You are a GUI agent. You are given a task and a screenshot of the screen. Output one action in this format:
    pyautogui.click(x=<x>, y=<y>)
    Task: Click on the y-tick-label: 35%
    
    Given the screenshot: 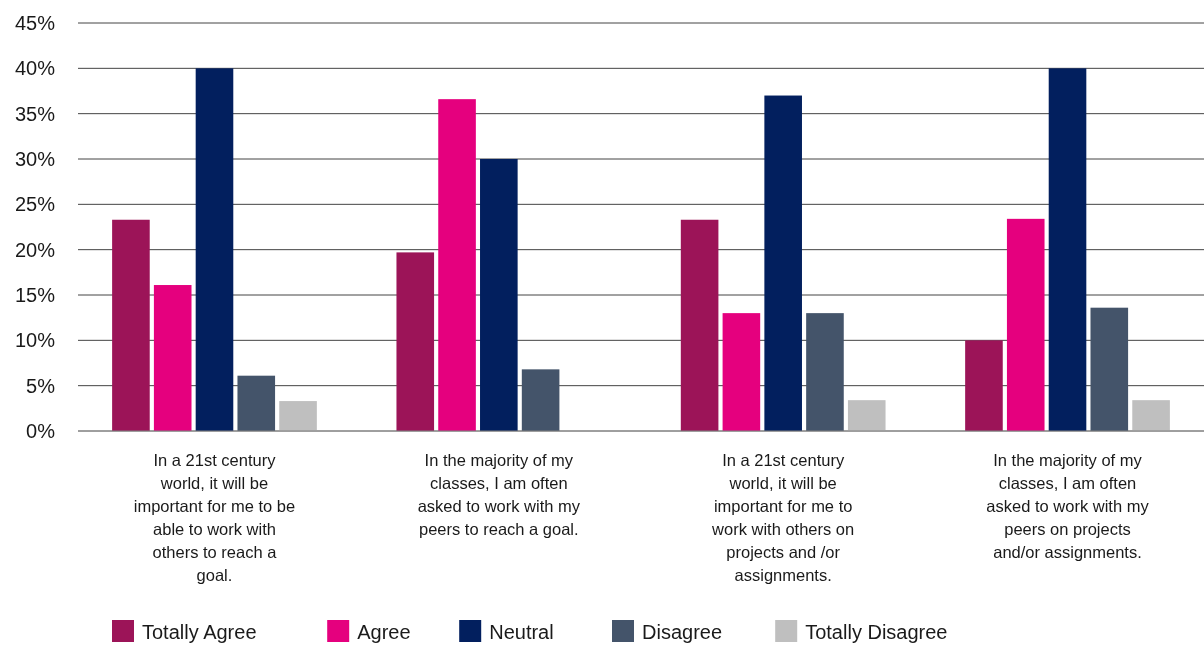 What is the action you would take?
    pyautogui.click(x=35, y=113)
    